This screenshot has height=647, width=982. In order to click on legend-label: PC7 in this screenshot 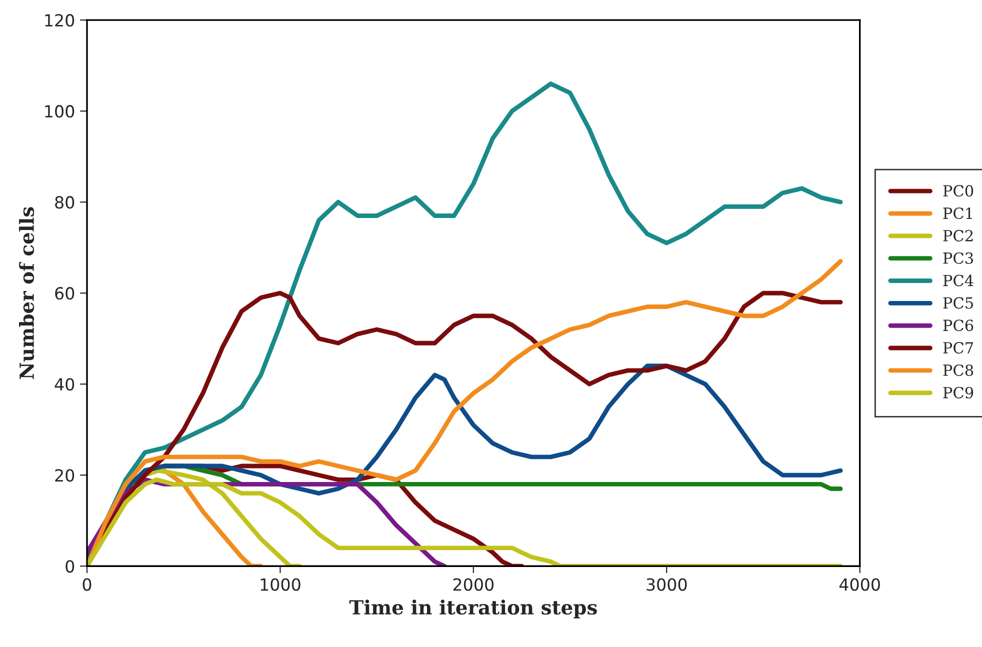, I will do `click(958, 348)`.